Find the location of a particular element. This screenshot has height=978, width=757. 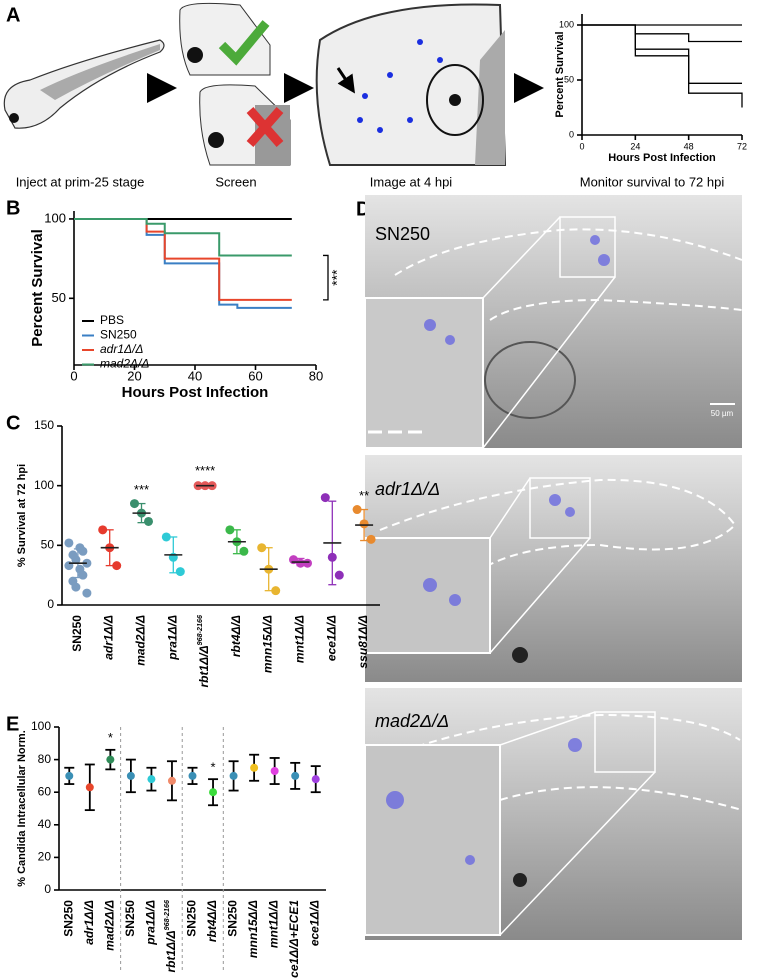

panel-label: A is located at coordinates (13, 15).